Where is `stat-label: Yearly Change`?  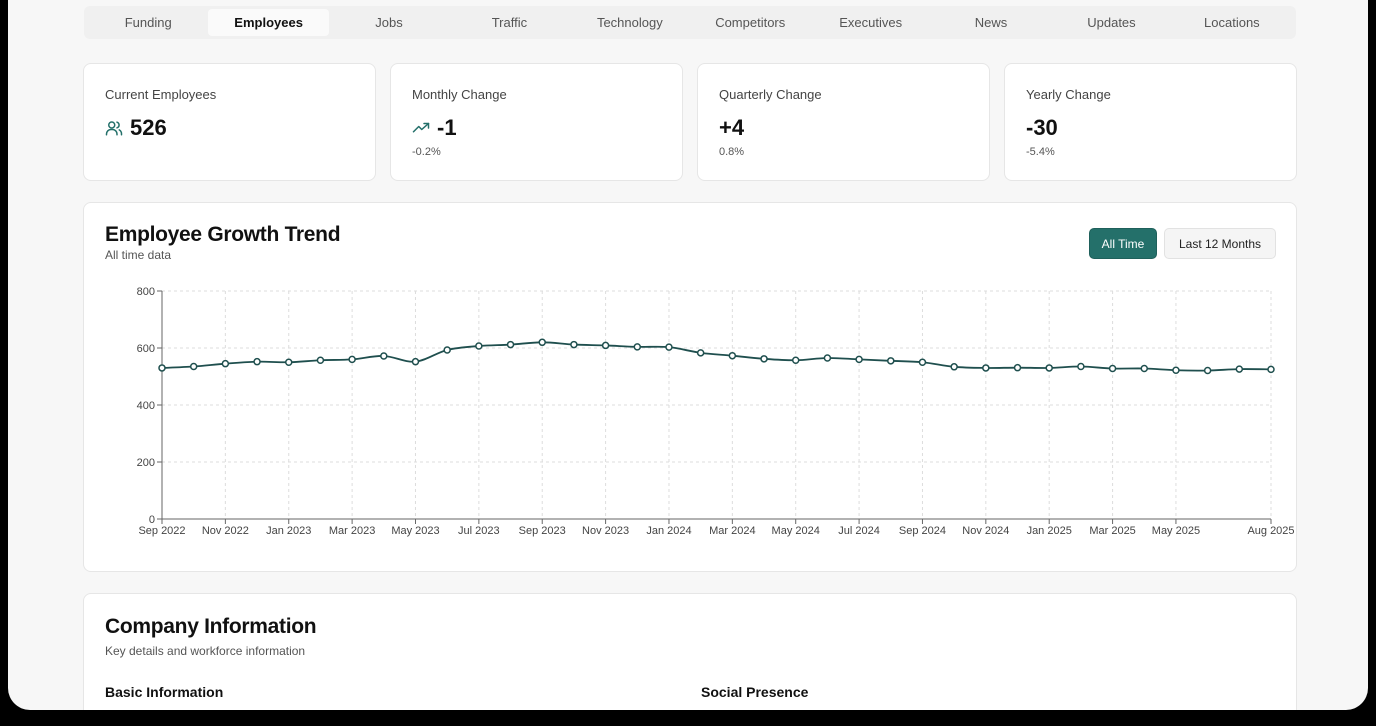
stat-label: Yearly Change is located at coordinates (1068, 94).